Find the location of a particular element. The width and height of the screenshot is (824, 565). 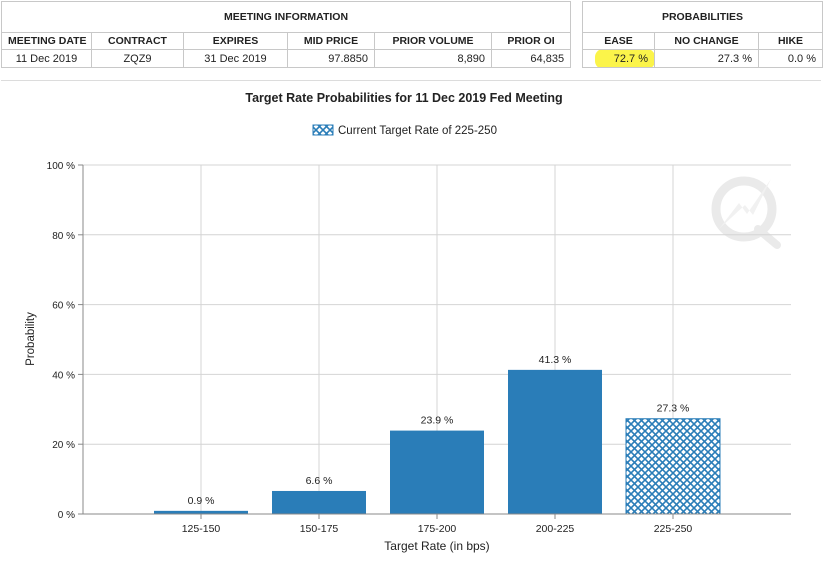

legend-label: Current Target Rate of 225-250 is located at coordinates (417, 131).